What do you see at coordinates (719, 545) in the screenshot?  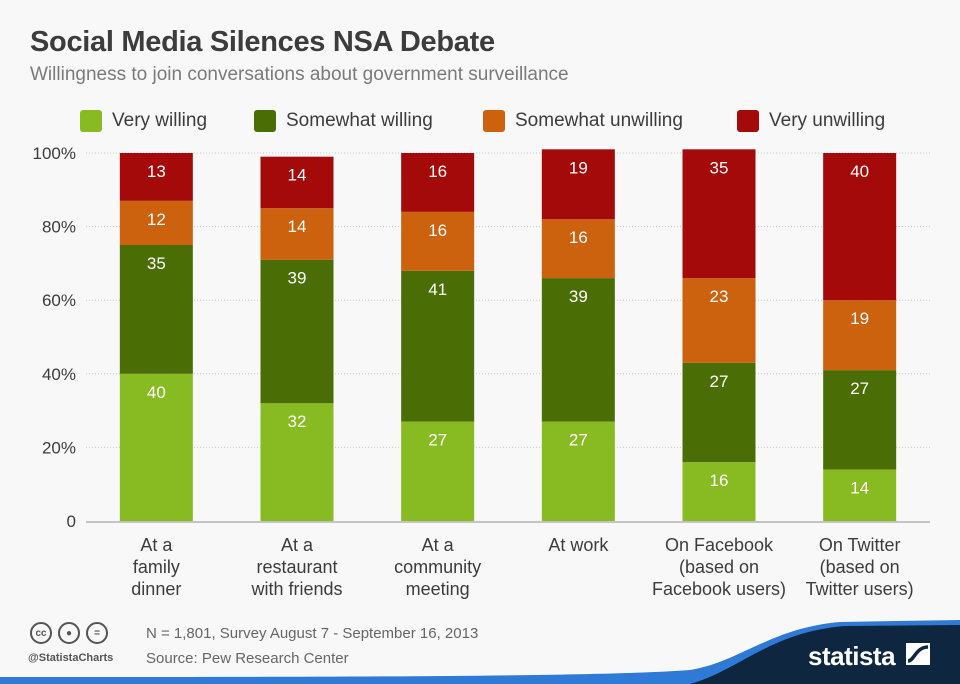 I see `x-tick-label: On Facebook` at bounding box center [719, 545].